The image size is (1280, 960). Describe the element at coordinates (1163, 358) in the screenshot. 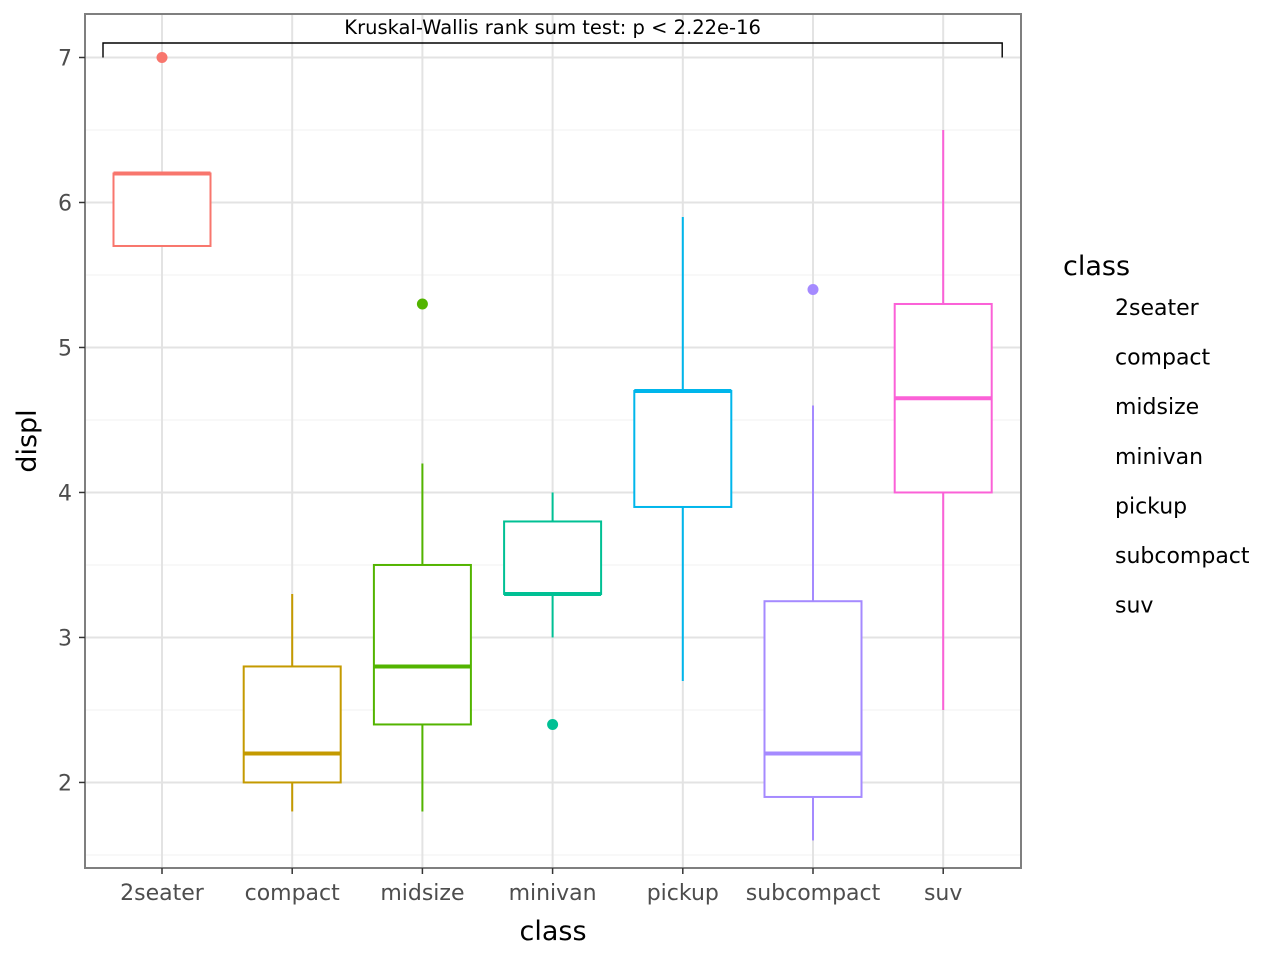

I see `legend-label: compact` at that location.